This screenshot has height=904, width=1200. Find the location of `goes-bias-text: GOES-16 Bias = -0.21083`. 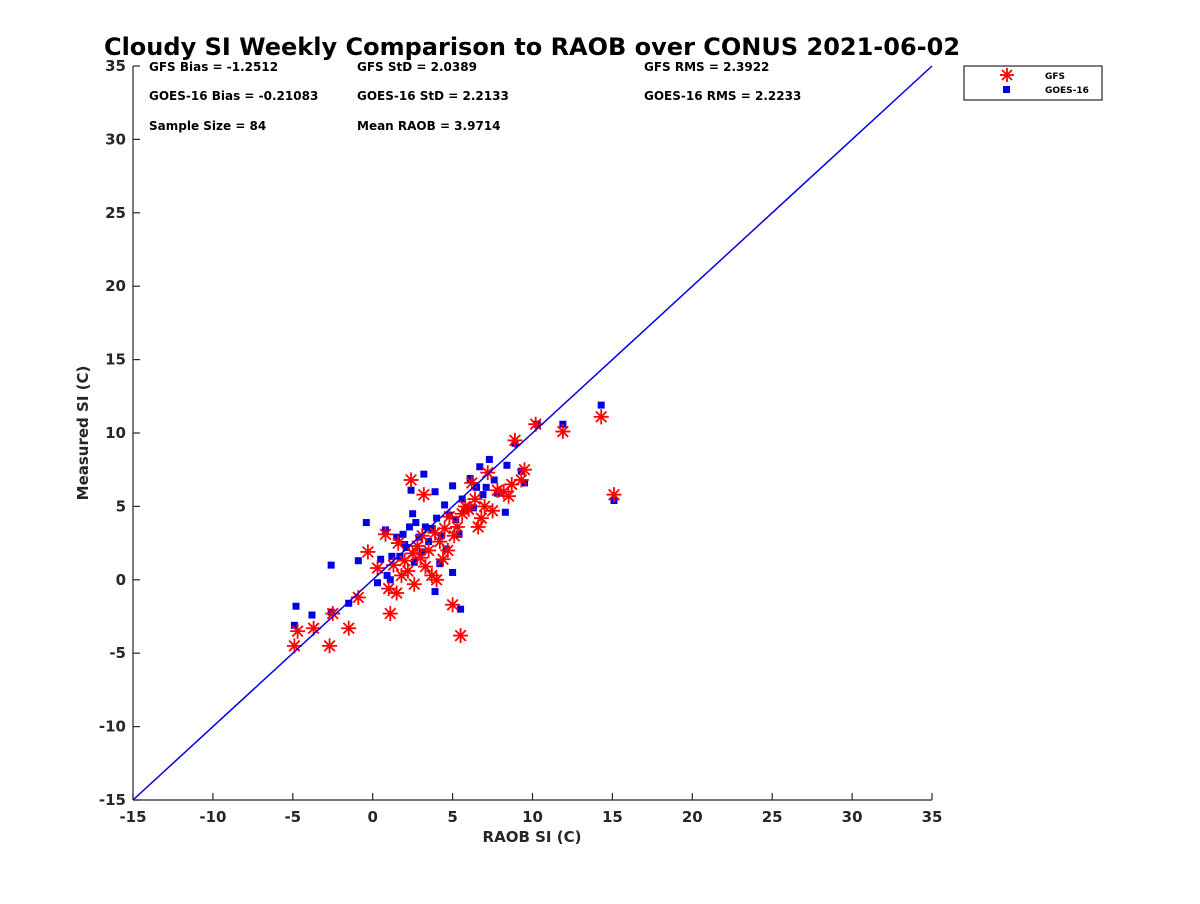

goes-bias-text: GOES-16 Bias = -0.21083 is located at coordinates (233, 96).